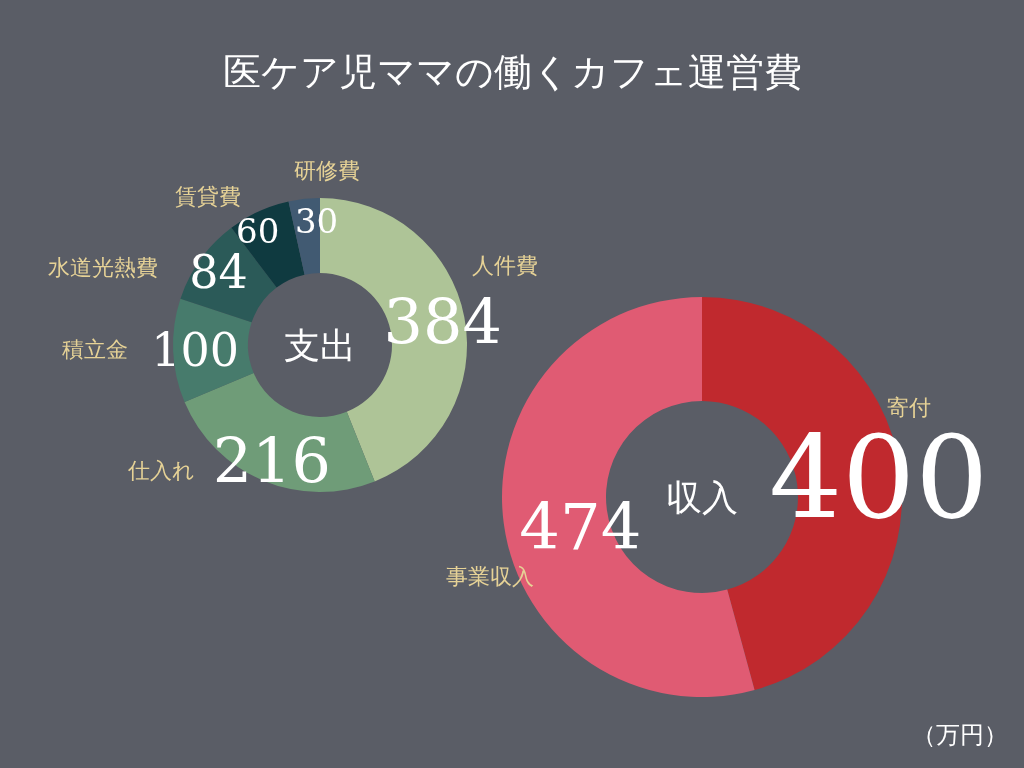  I want to click on chart-title: 医ケア児ママの働くカフェ運営費, so click(512, 72).